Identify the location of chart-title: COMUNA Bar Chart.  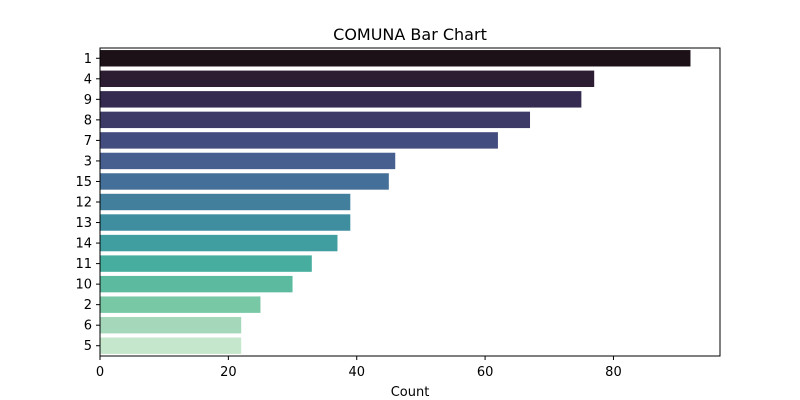
(410, 34).